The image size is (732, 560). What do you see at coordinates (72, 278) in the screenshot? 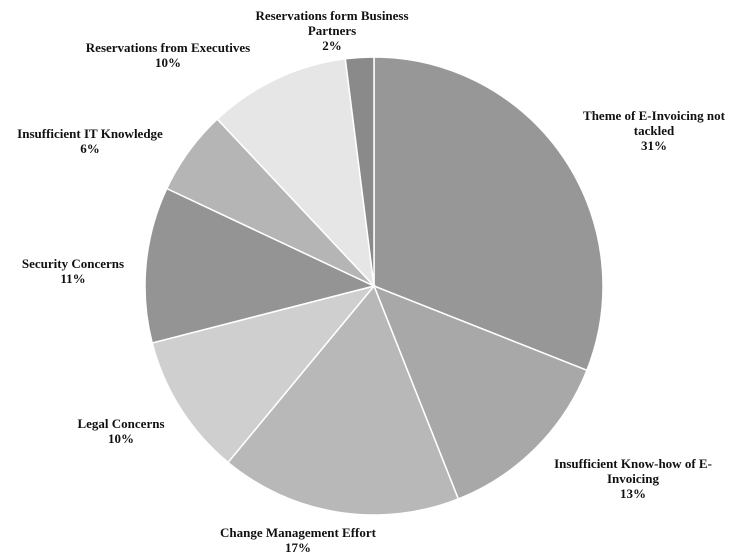
I see `slice-percent-label: 11%` at bounding box center [72, 278].